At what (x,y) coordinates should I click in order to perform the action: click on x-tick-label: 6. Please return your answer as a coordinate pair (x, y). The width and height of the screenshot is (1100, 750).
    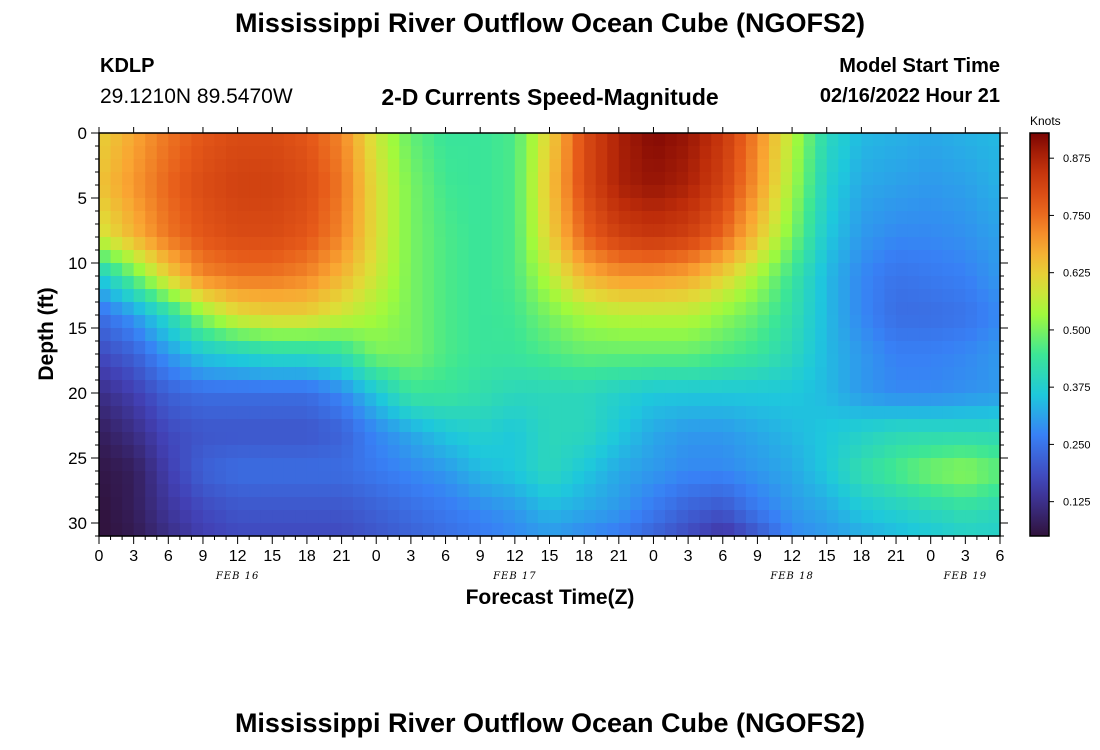
    Looking at the image, I should click on (722, 556).